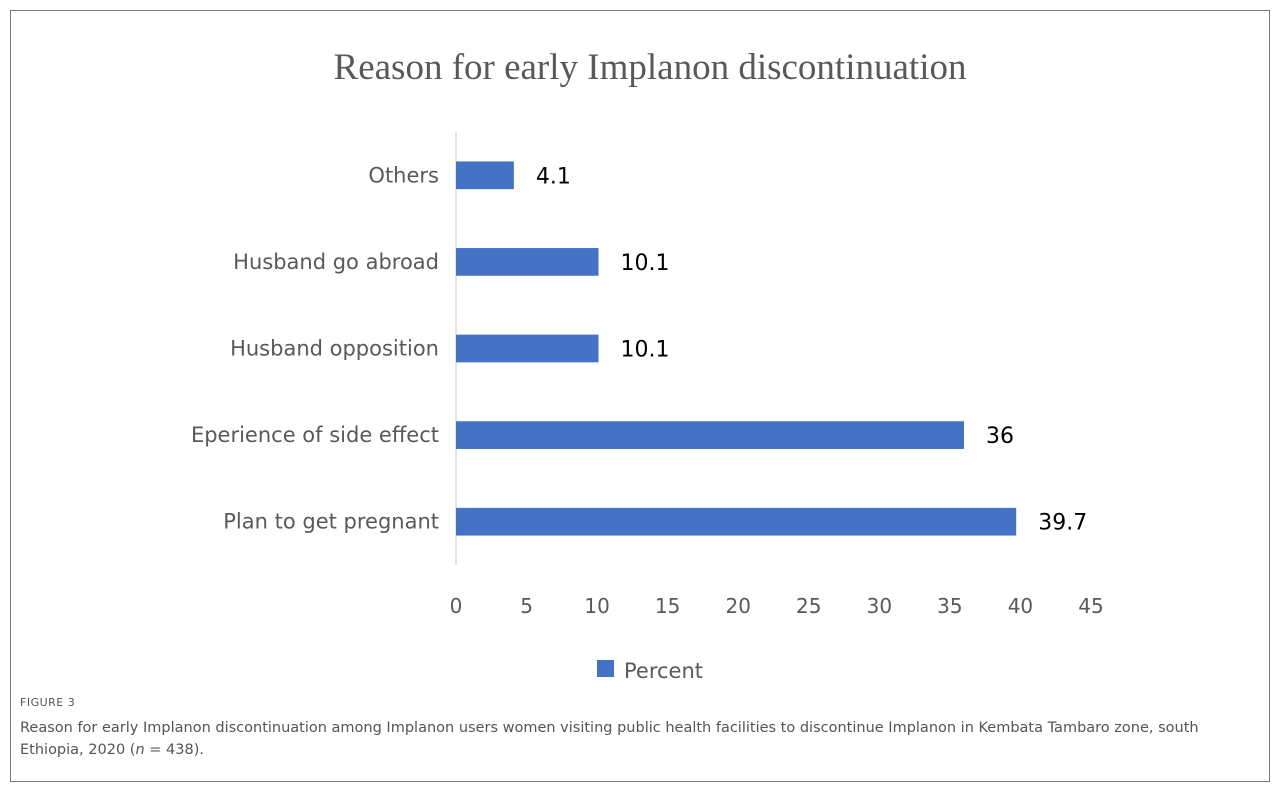 The image size is (1282, 794). I want to click on bar-others, so click(485, 175).